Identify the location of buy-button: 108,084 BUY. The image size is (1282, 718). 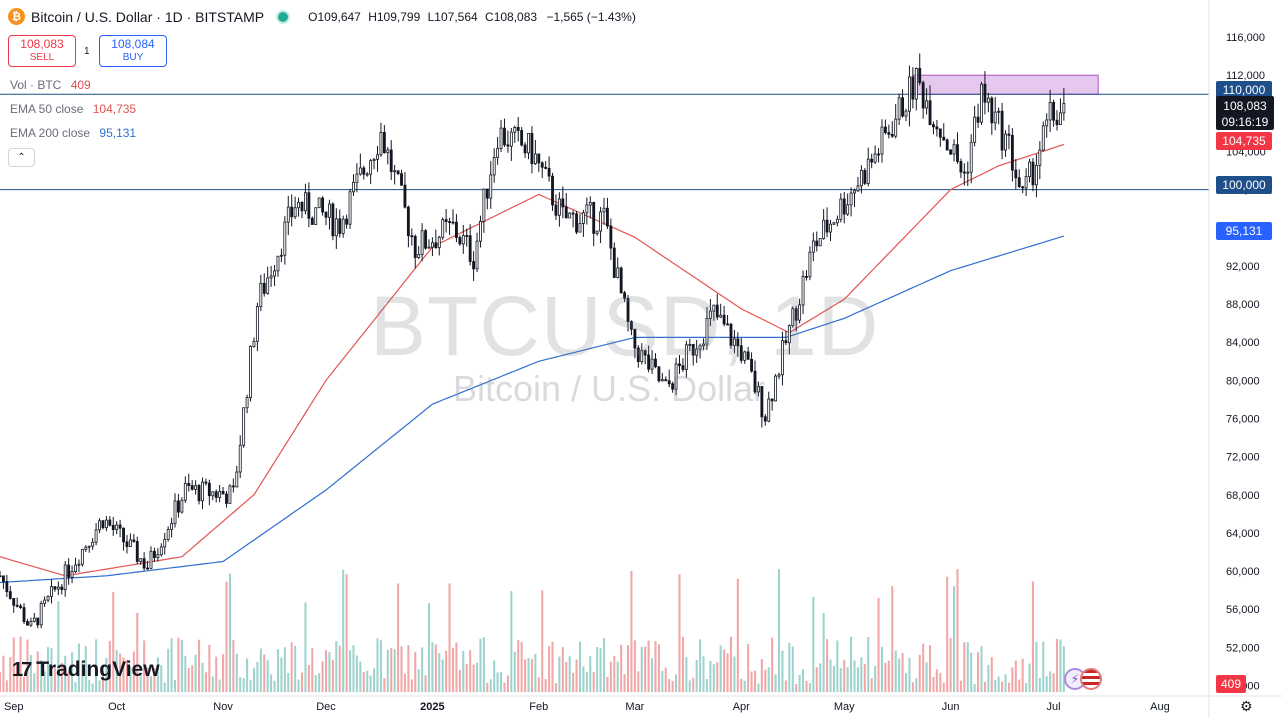
(133, 51).